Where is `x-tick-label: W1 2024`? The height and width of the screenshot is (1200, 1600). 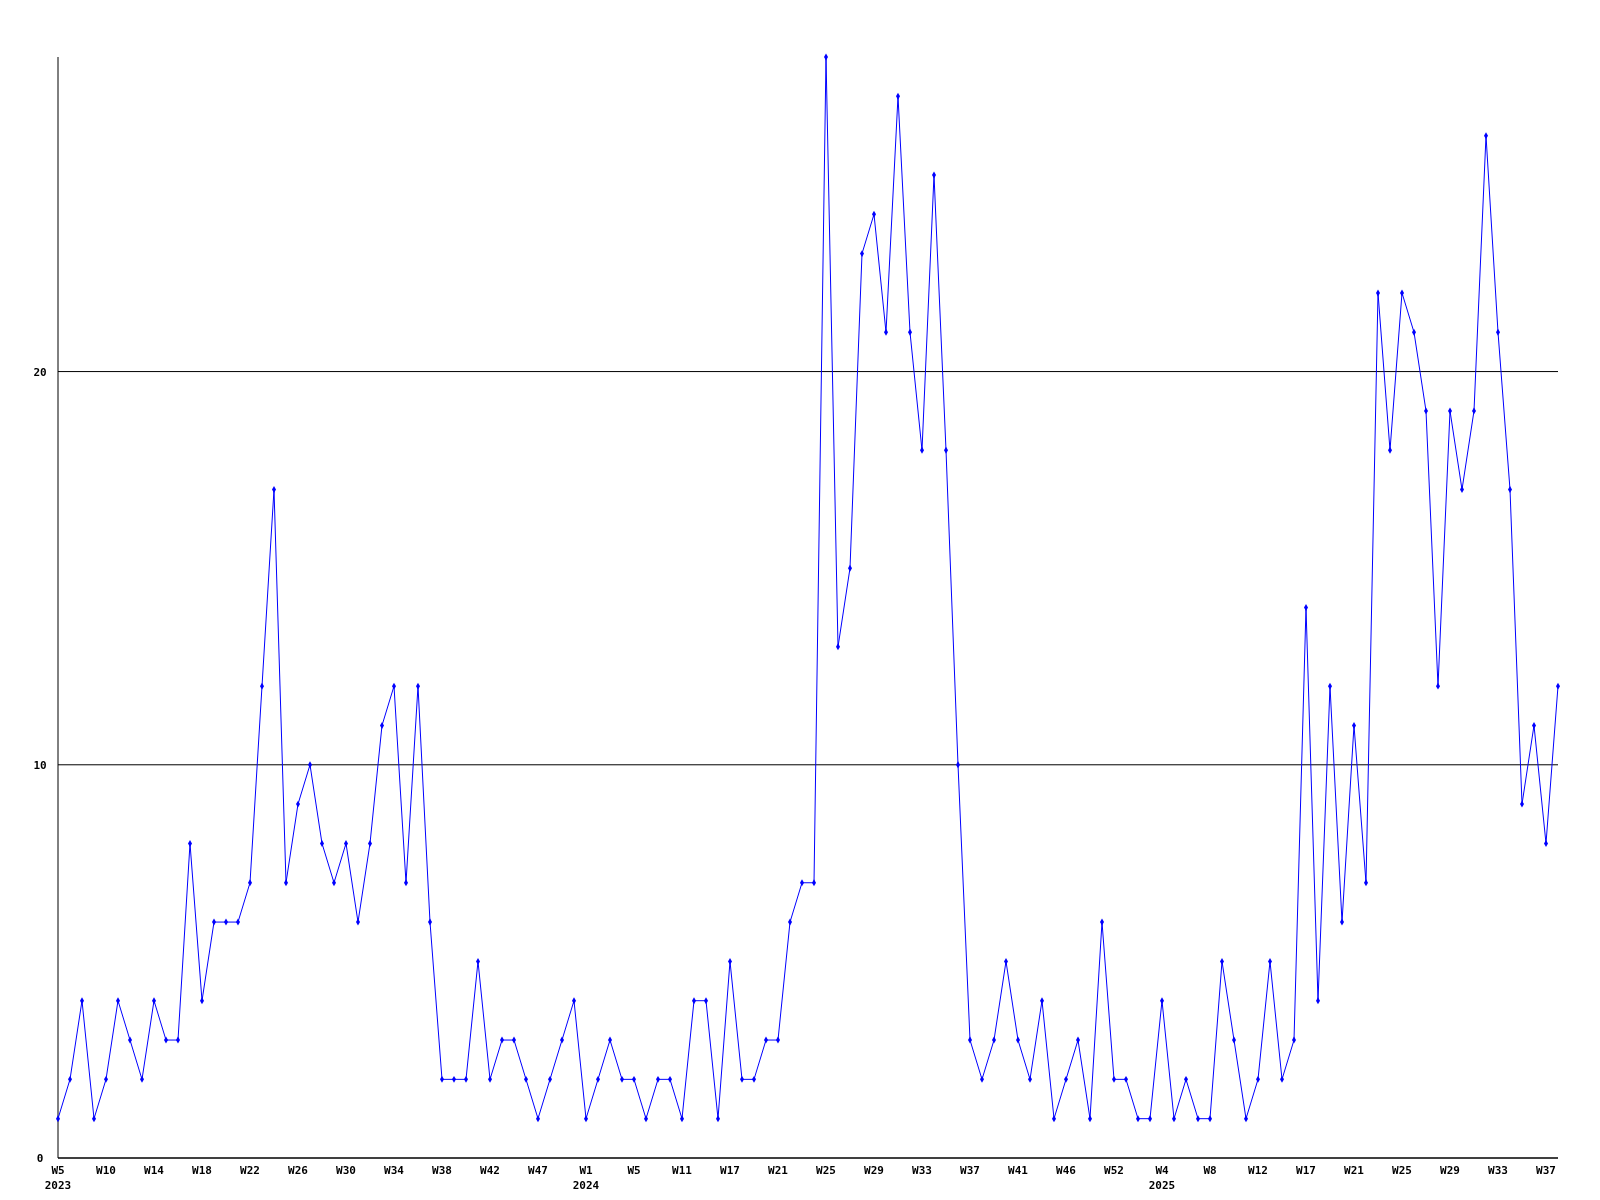 x-tick-label: W1 2024 is located at coordinates (586, 1178).